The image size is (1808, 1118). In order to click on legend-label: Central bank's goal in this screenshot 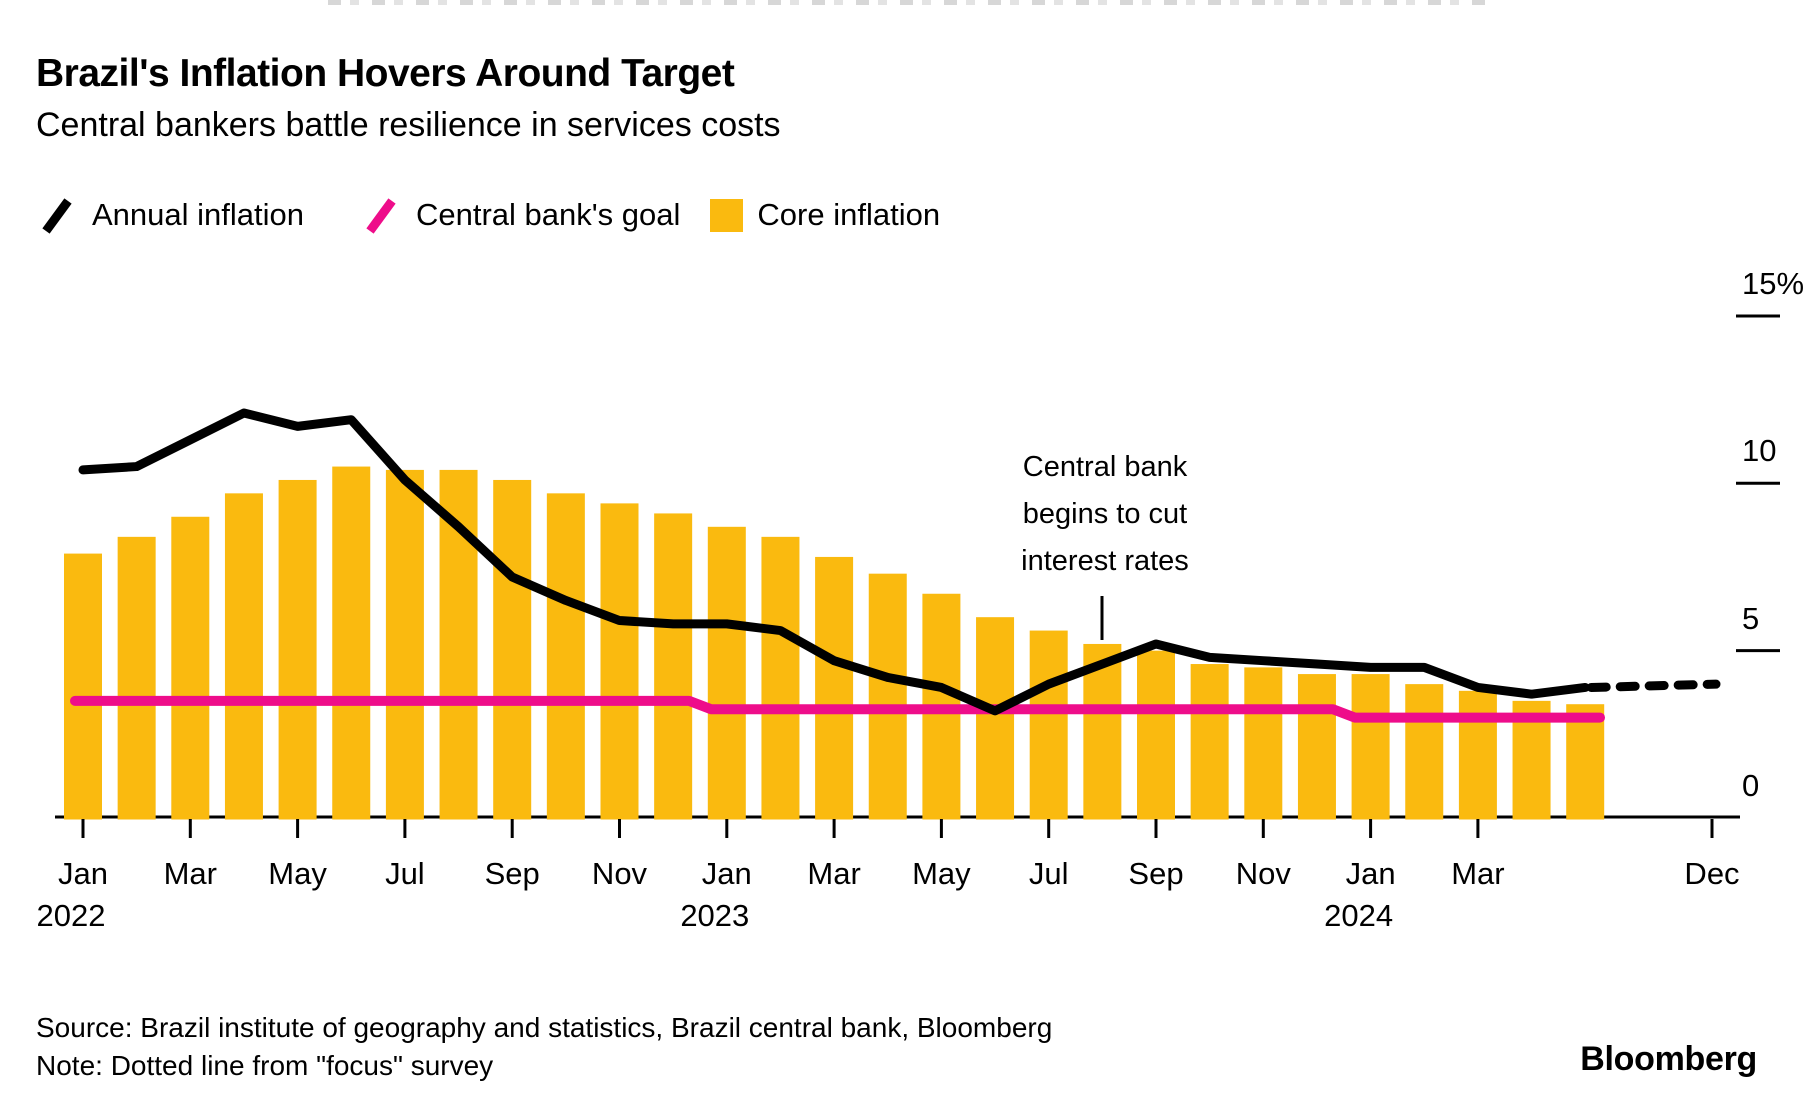, I will do `click(548, 214)`.